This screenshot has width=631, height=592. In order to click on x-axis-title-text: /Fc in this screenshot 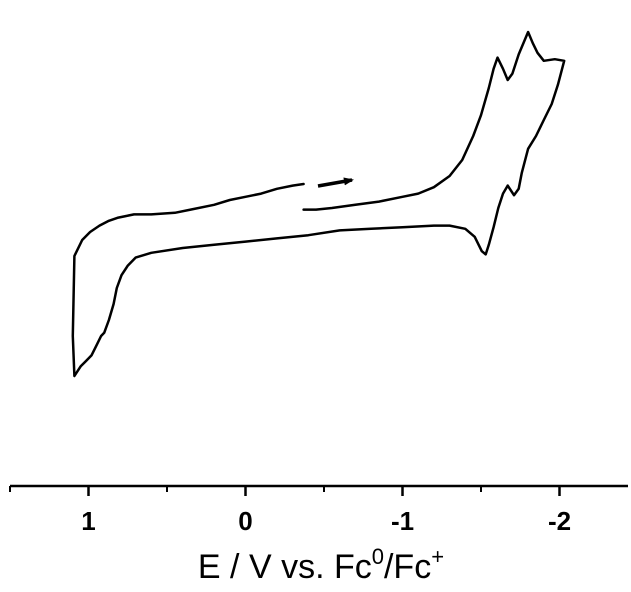, I will do `click(407, 567)`.